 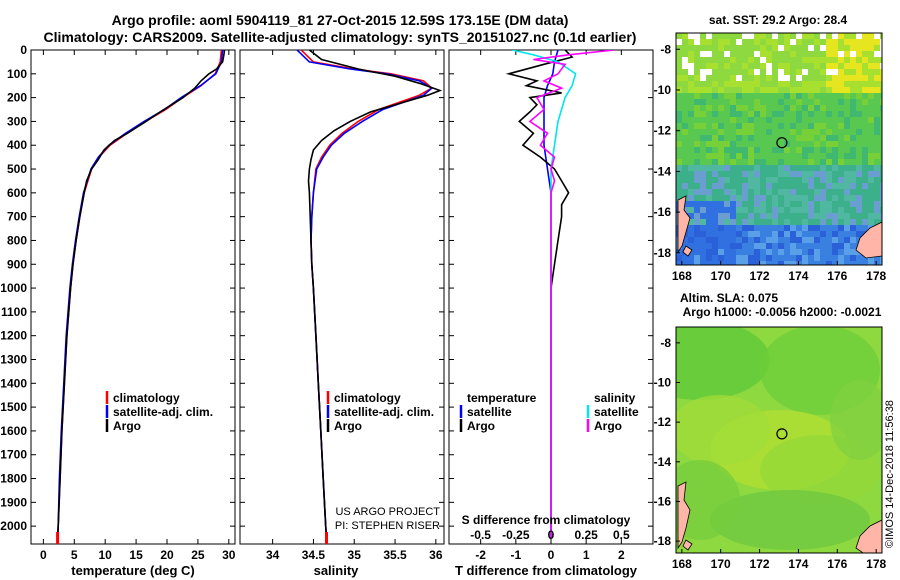 What do you see at coordinates (837, 564) in the screenshot?
I see `map-x-tick-label: 176` at bounding box center [837, 564].